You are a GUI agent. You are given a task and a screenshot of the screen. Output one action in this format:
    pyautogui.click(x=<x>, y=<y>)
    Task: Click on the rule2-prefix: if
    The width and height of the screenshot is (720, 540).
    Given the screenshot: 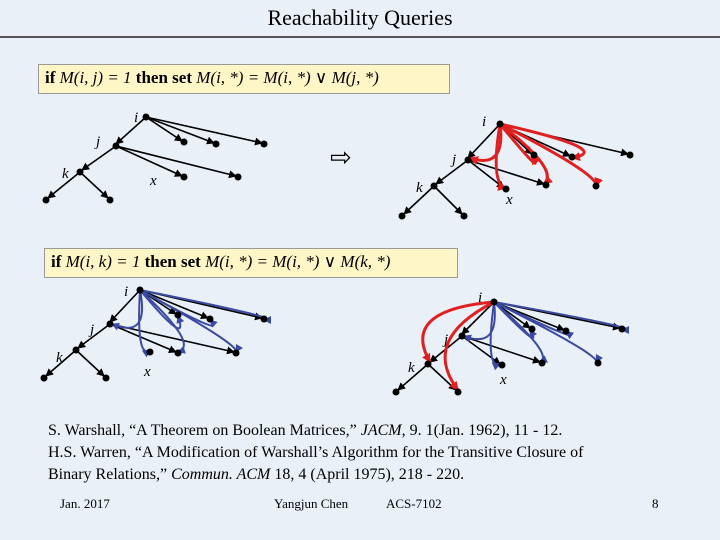 What is the action you would take?
    pyautogui.click(x=58, y=261)
    